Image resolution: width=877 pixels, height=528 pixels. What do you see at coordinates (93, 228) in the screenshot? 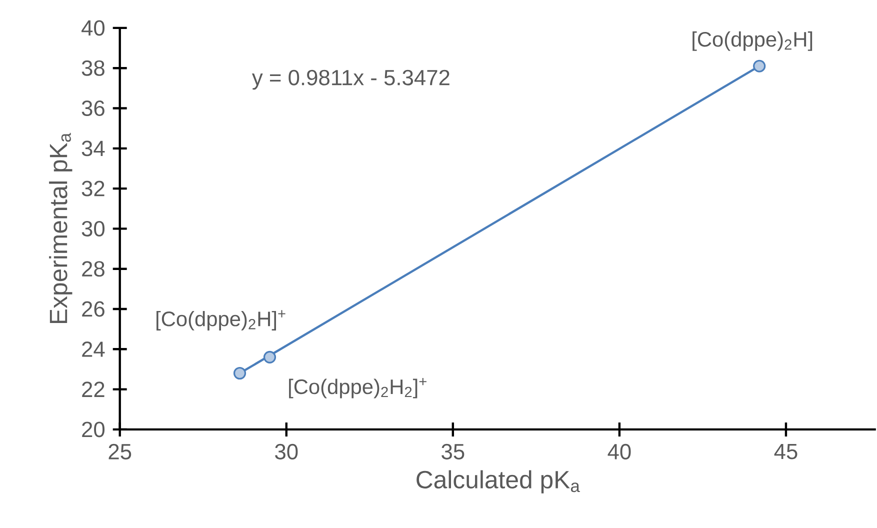
I see `y-tick-label: 30` at bounding box center [93, 228].